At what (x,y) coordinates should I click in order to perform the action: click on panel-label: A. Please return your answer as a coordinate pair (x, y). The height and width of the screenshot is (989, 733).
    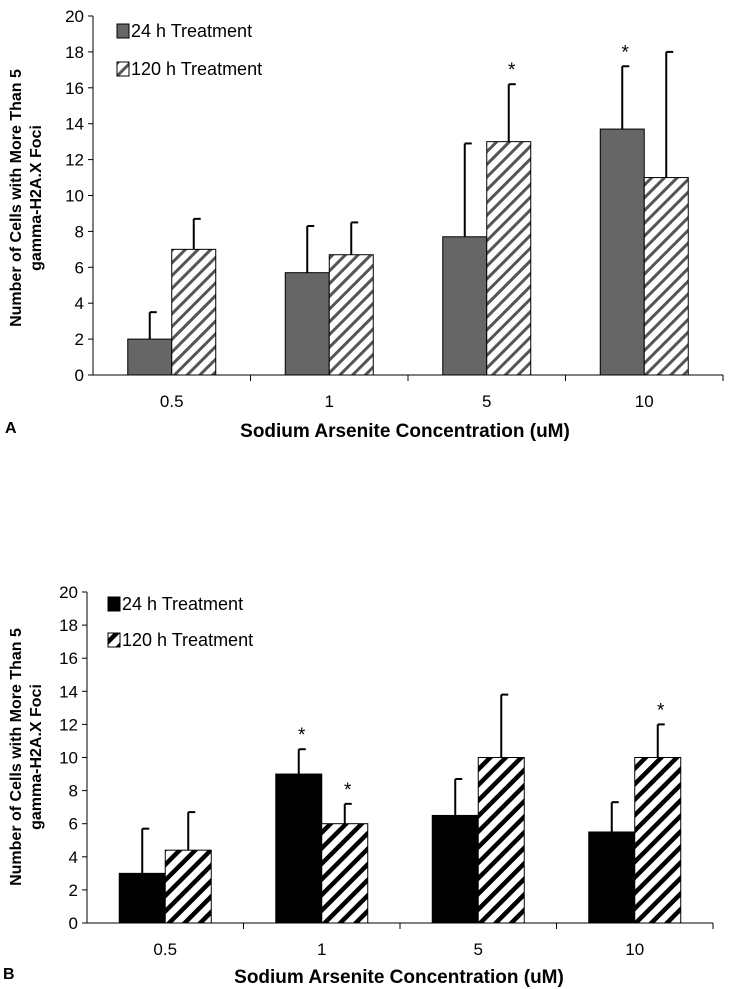
    Looking at the image, I should click on (11, 428).